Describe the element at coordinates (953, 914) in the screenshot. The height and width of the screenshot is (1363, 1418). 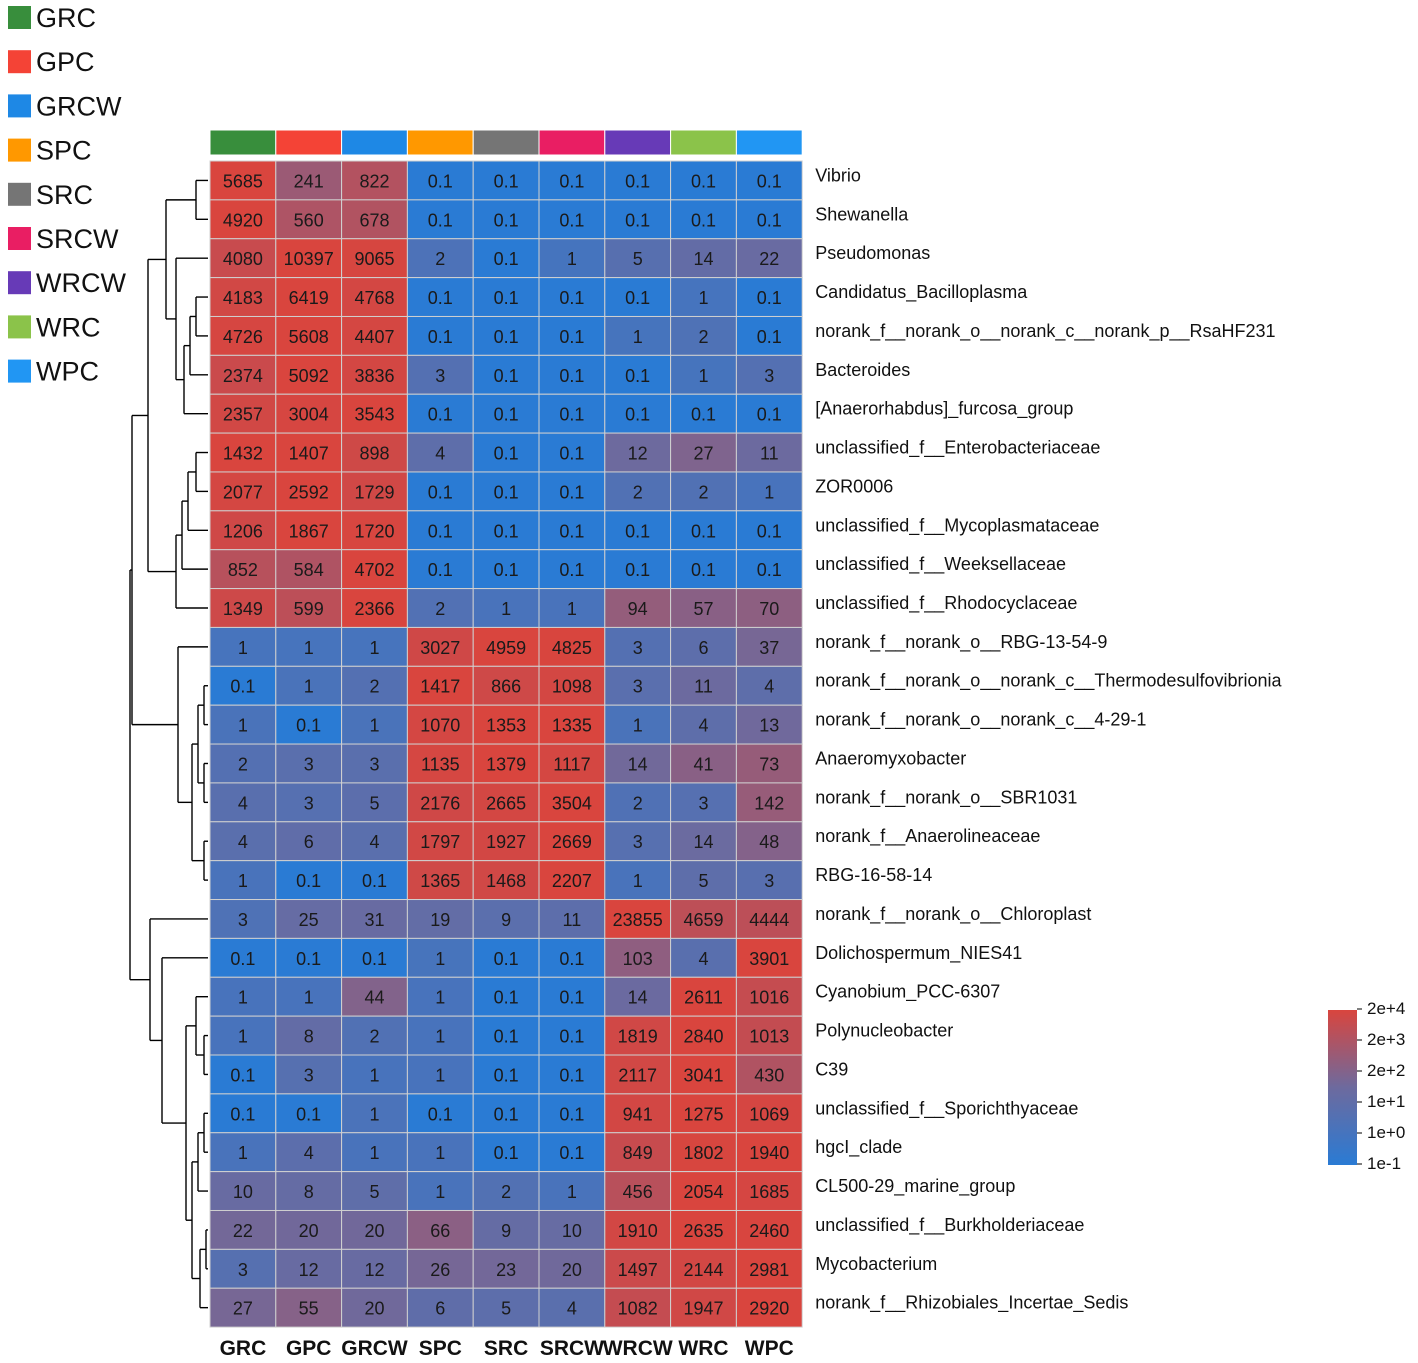
I see `row-label: norank_f__norank_o__Chloroplast` at that location.